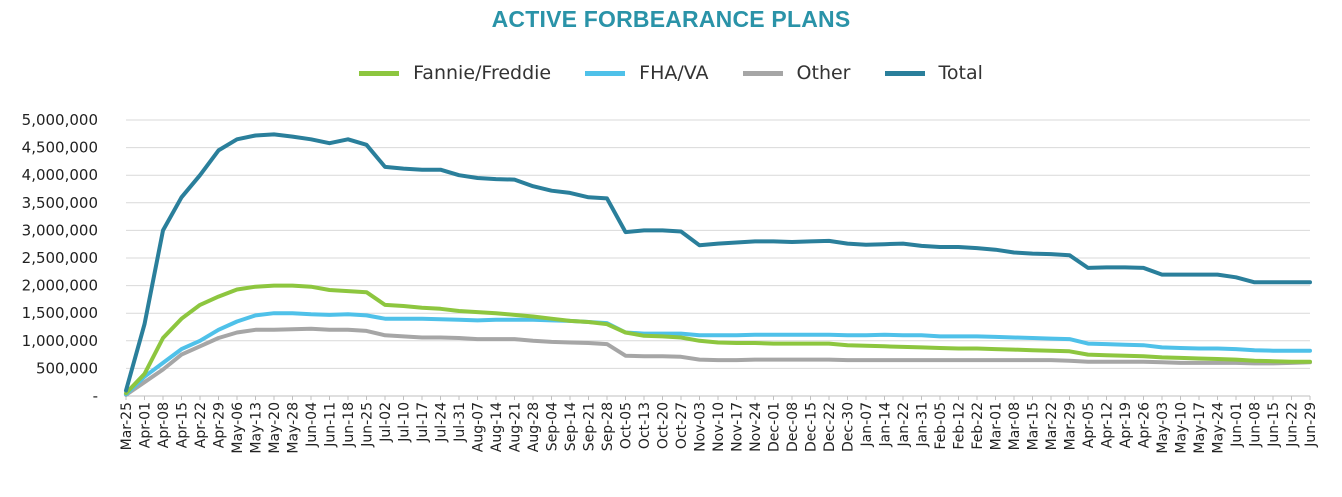 This screenshot has height=497, width=1342. I want to click on x-tick-label: Nov-17, so click(738, 427).